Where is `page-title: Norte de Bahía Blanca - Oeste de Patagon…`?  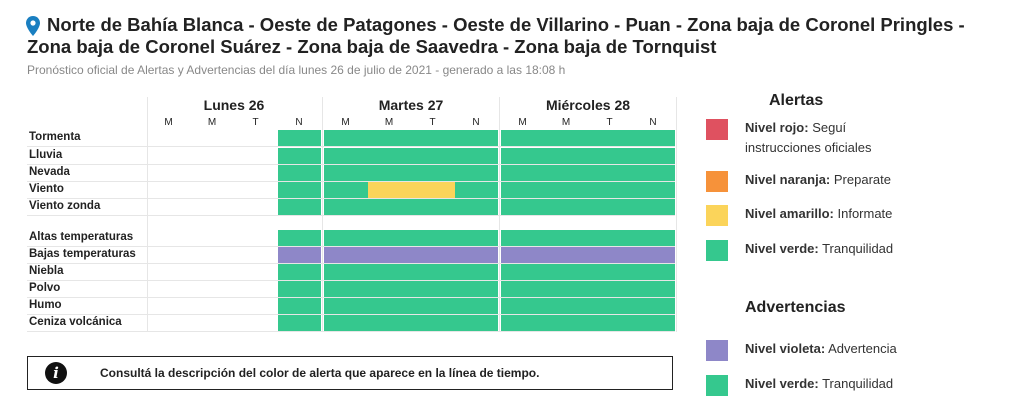 page-title: Norte de Bahía Blanca - Oeste de Patagon… is located at coordinates (496, 35).